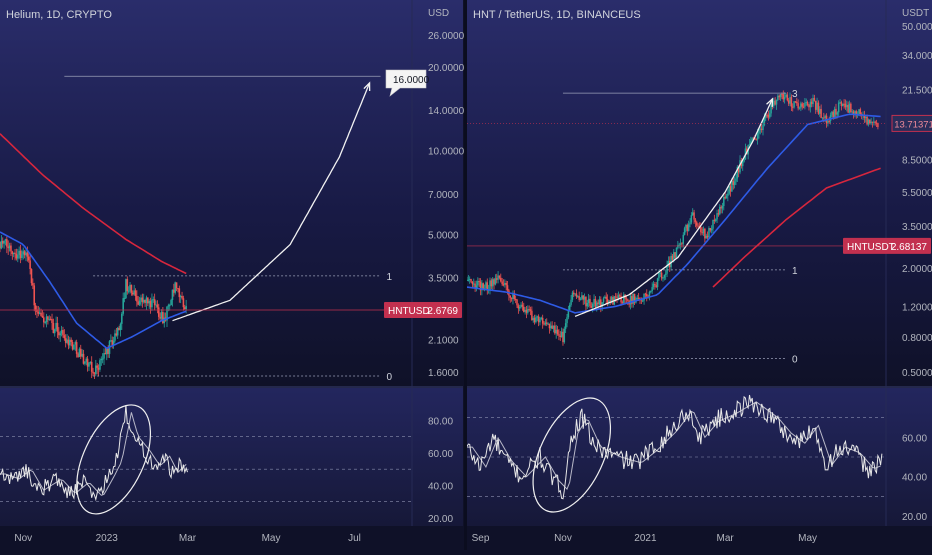  What do you see at coordinates (443, 279) in the screenshot?
I see `y-tick-label: 3.5000` at bounding box center [443, 279].